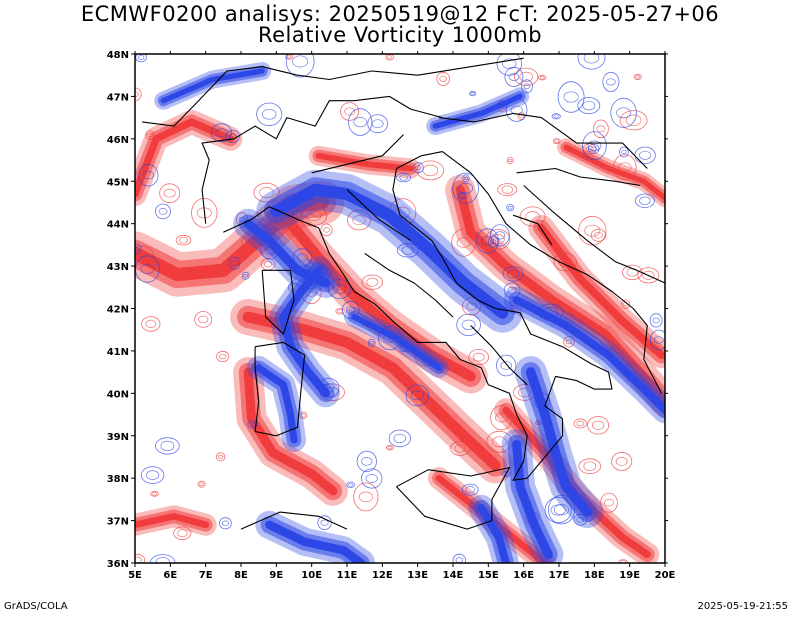 This screenshot has width=800, height=618. I want to click on lat-tick-label: 42N, so click(118, 310).